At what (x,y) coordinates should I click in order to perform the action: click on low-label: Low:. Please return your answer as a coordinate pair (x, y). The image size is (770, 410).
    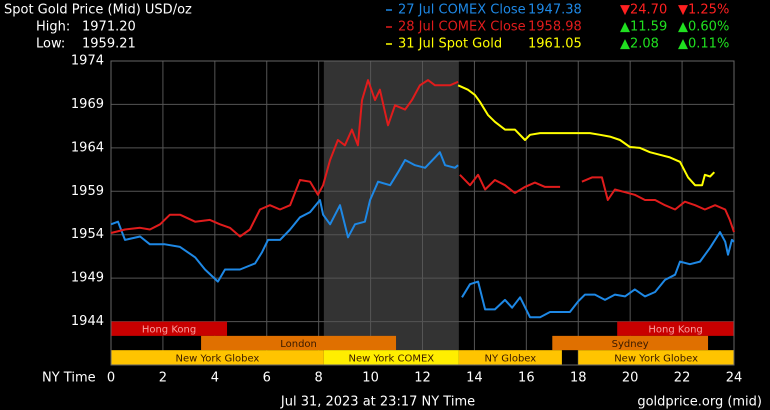
    Looking at the image, I should click on (50, 44).